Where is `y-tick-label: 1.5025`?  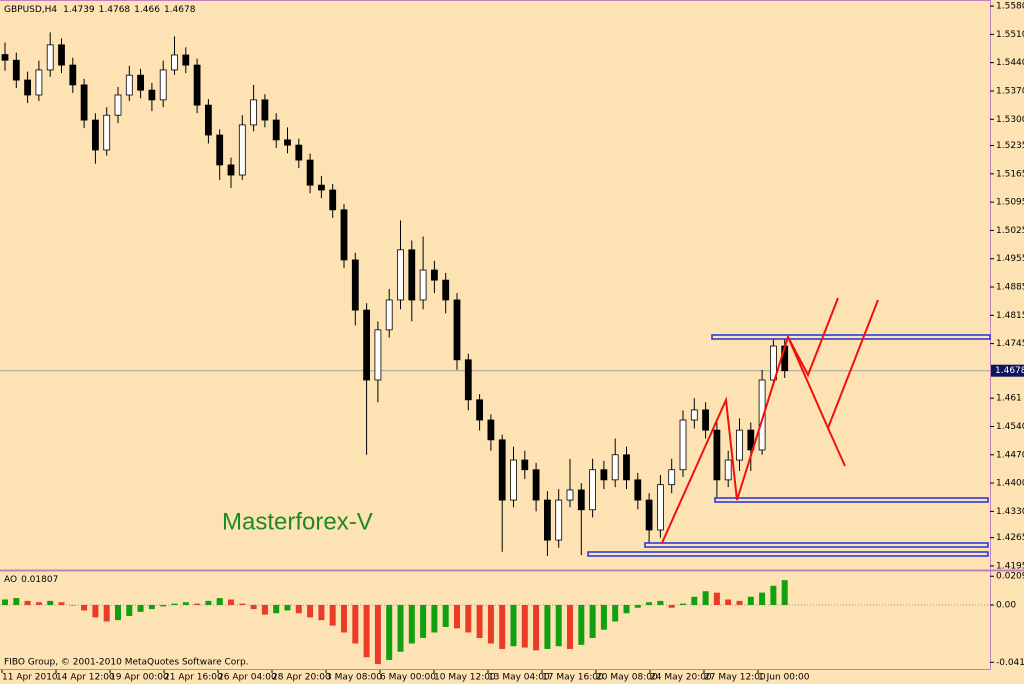 y-tick-label: 1.5025 is located at coordinates (1010, 231).